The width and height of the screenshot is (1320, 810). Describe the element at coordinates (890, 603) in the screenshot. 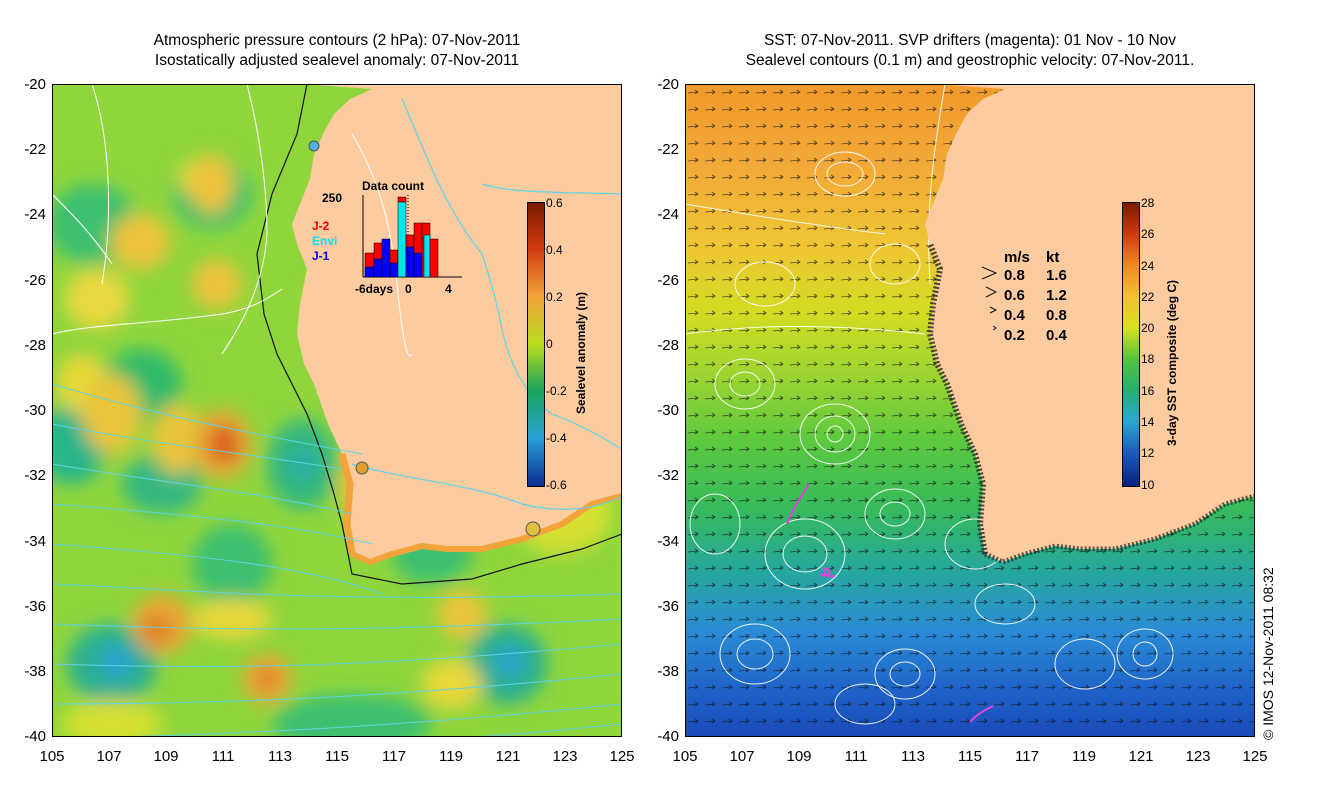

I see `svp-drifter-tracks` at that location.